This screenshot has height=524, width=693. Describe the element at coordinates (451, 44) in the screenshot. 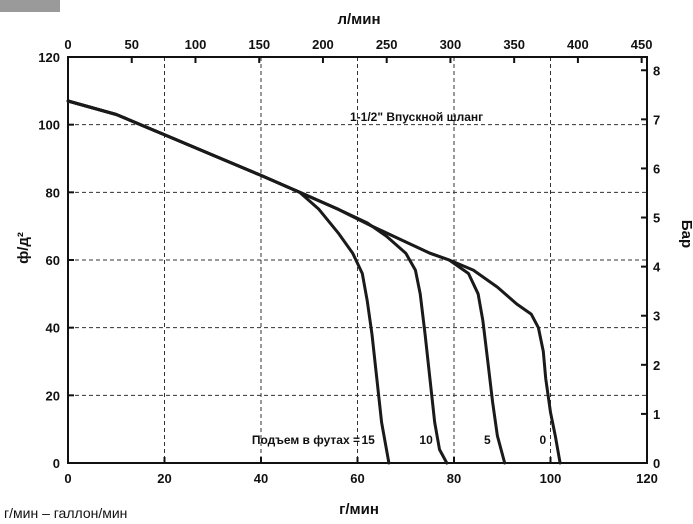

I see `x2-tick-label-300: 300` at that location.